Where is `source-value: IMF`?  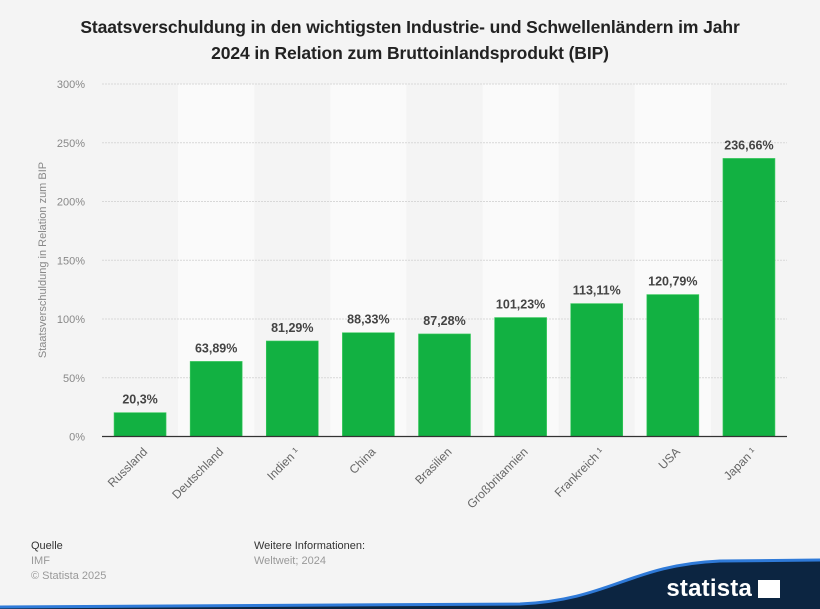 source-value: IMF is located at coordinates (40, 561).